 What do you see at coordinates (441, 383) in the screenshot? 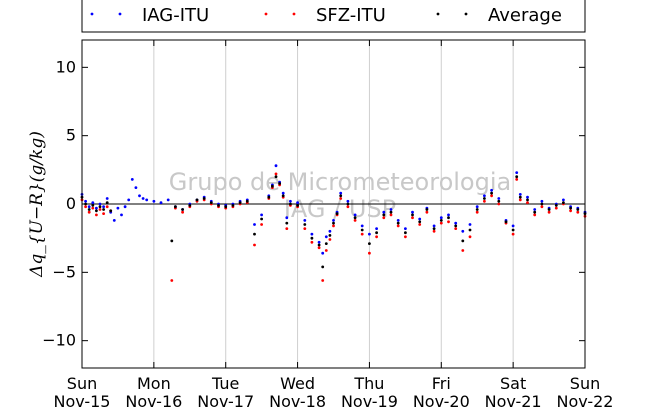
I see `x-tick-label-day: Fri` at bounding box center [441, 383].